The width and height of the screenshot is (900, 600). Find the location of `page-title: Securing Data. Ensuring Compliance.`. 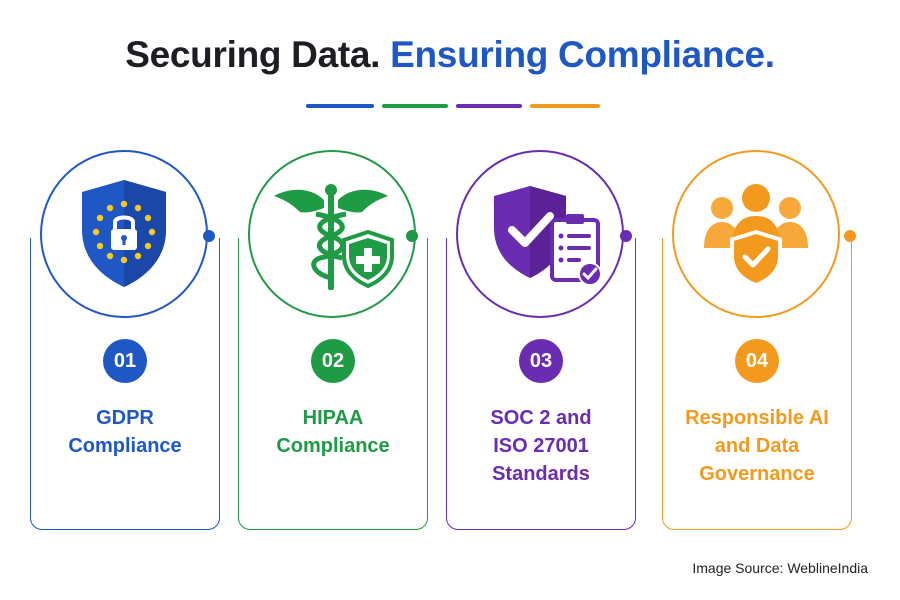

page-title: Securing Data. Ensuring Compliance. is located at coordinates (450, 55).